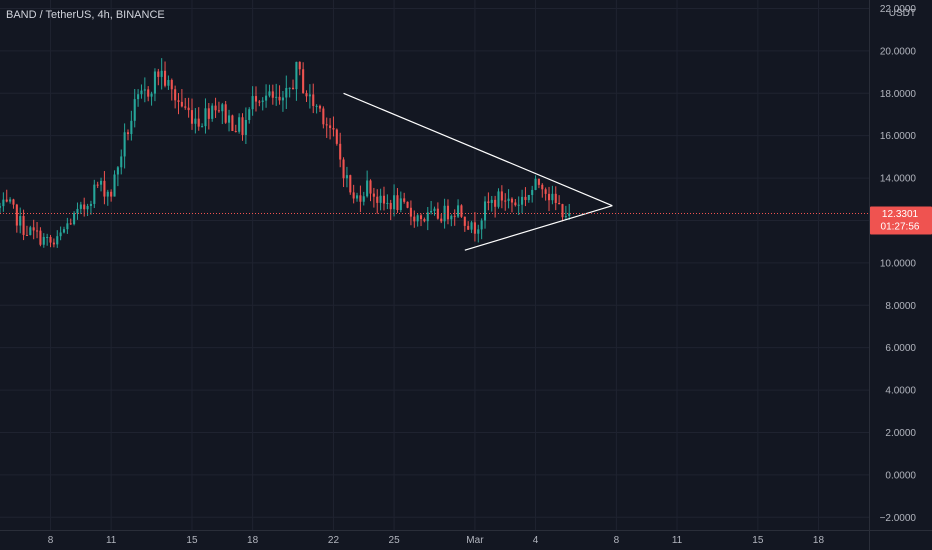 Image resolution: width=932 pixels, height=550 pixels. I want to click on y-tick-label: 4.0000, so click(900, 391).